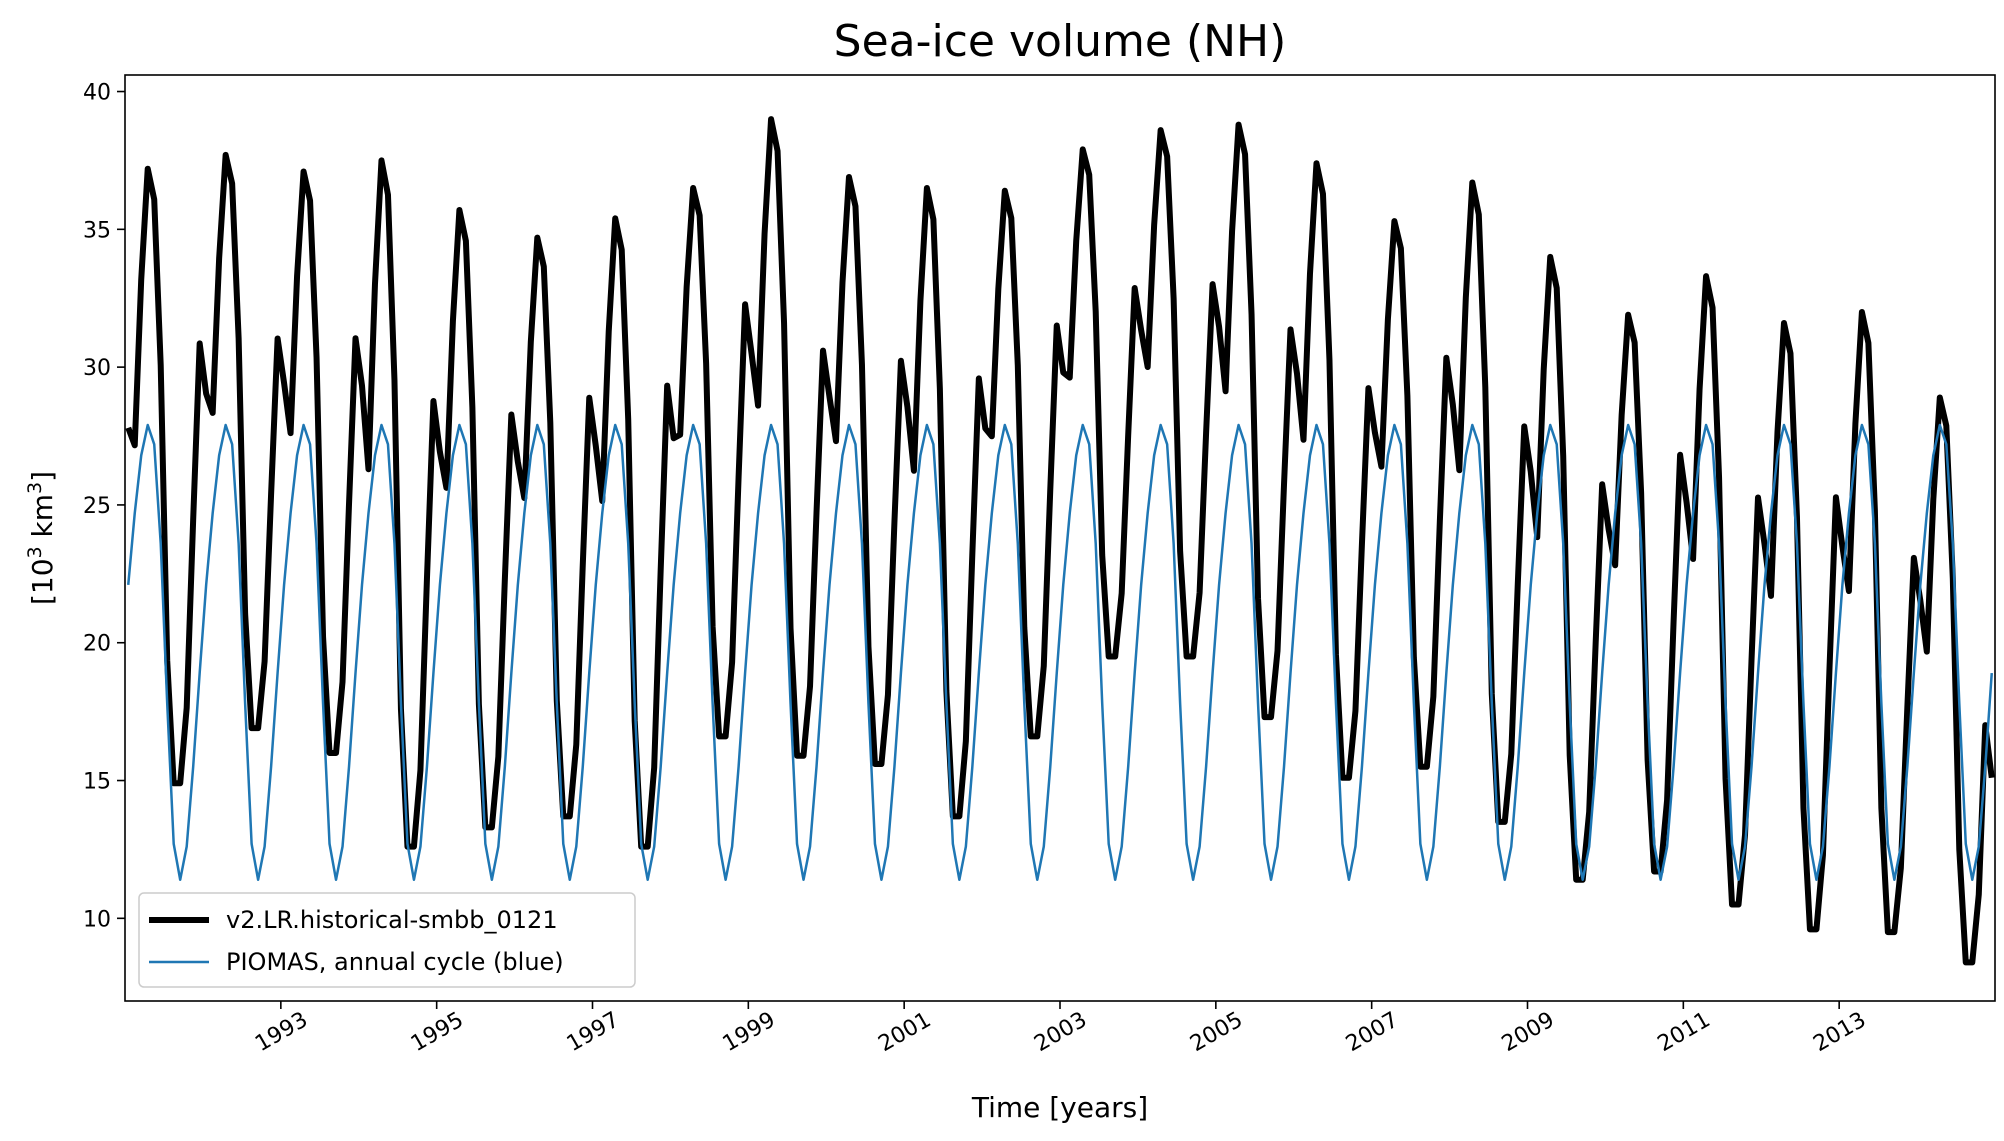  I want to click on x-tick-label: 2011, so click(1684, 1032).